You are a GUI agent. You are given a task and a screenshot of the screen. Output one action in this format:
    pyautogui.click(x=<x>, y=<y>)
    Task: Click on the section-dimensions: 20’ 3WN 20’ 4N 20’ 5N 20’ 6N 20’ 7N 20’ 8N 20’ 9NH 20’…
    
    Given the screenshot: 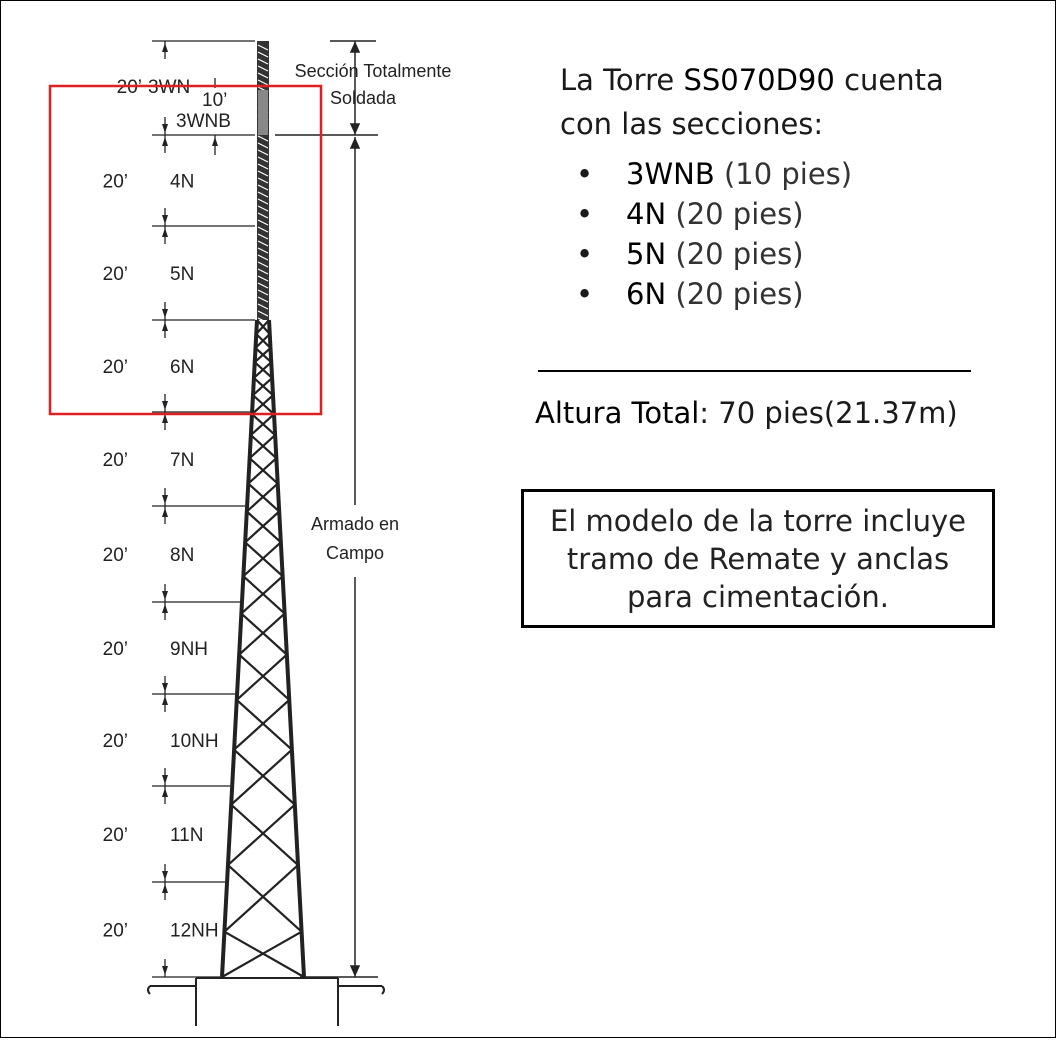 What is the action you would take?
    pyautogui.click(x=179, y=509)
    